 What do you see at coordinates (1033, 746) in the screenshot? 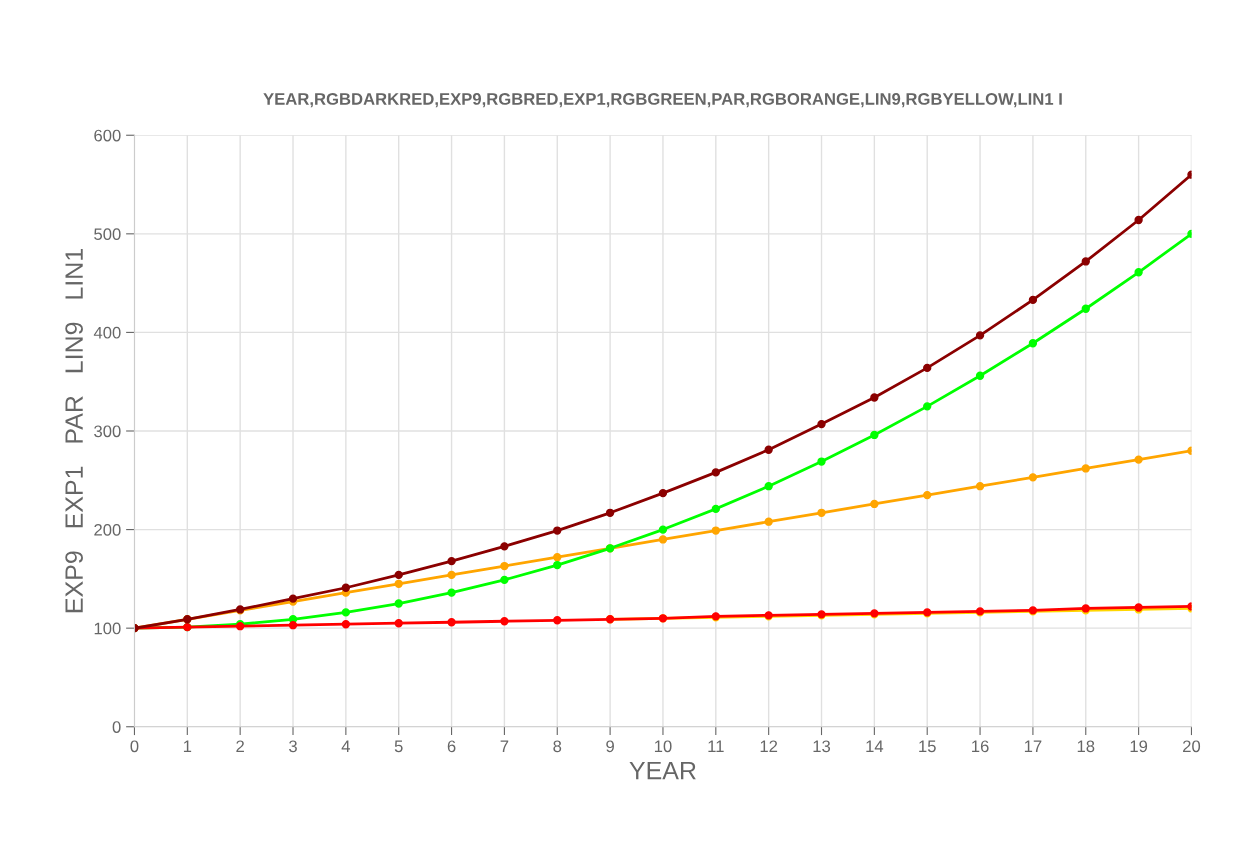
I see `x-tick-label: 17` at bounding box center [1033, 746].